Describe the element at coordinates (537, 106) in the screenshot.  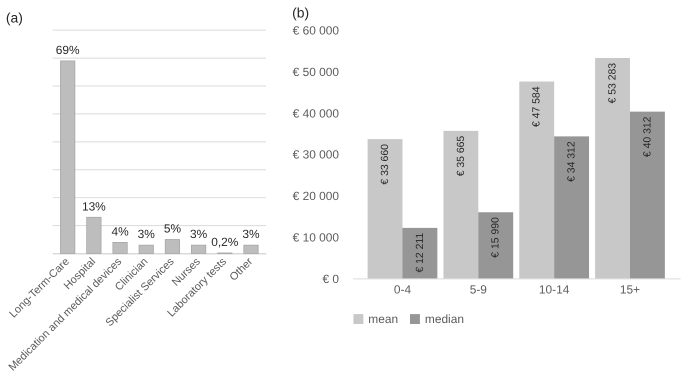
I see `data-label: € 47 584` at that location.